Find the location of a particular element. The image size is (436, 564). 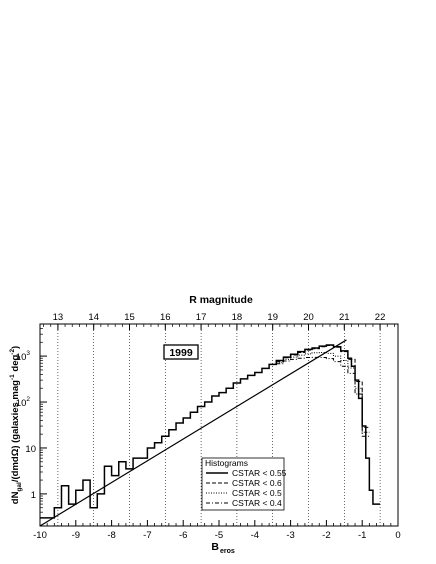

x-tick-label: -1 is located at coordinates (362, 535).